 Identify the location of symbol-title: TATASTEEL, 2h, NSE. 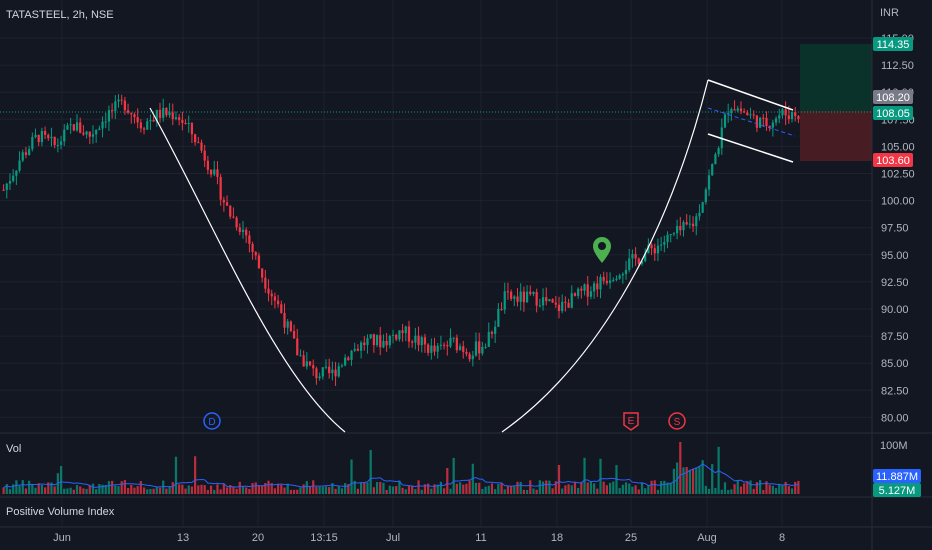
(60, 15).